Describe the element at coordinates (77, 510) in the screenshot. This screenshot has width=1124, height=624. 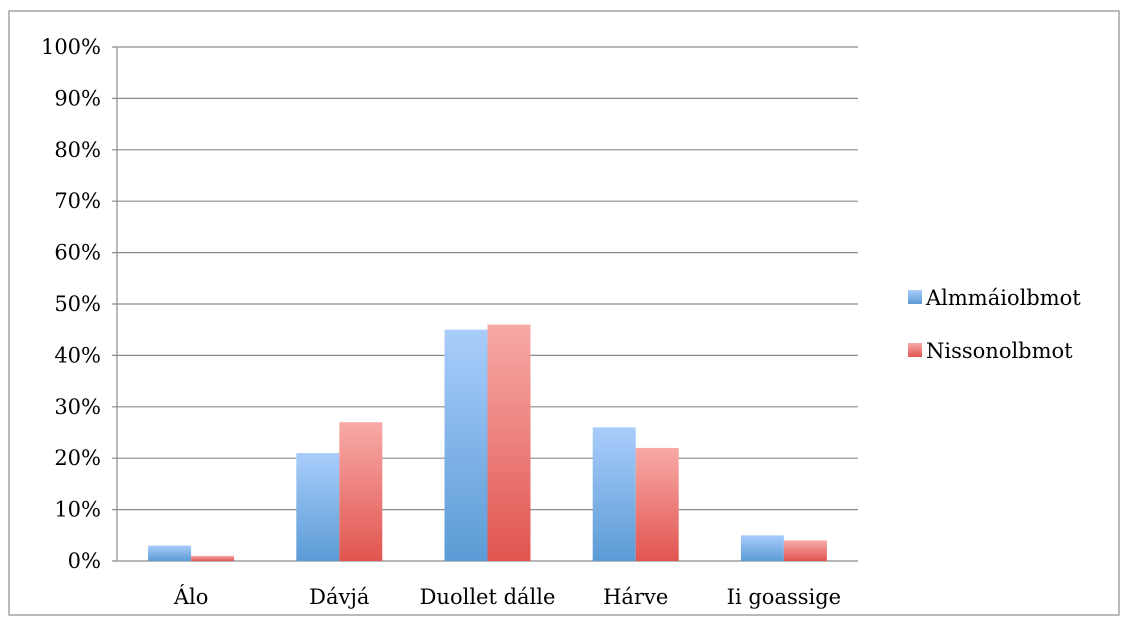
I see `y-tick-label: 10%` at that location.